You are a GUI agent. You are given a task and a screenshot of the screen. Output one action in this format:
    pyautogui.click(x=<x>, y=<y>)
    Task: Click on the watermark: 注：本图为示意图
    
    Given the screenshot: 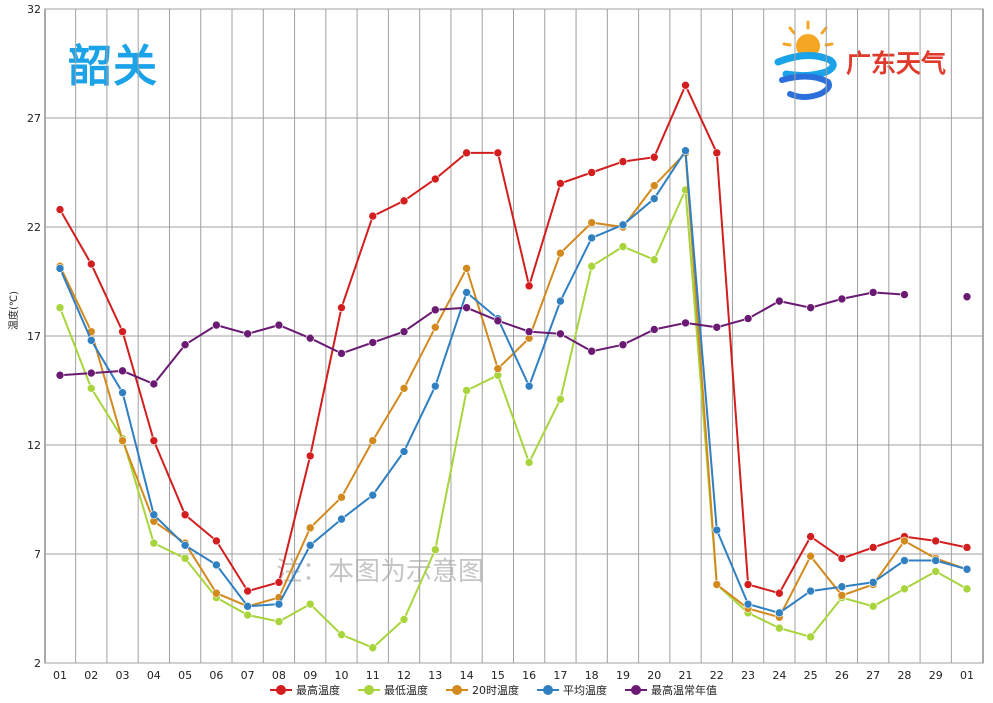 What is the action you would take?
    pyautogui.click(x=380, y=572)
    